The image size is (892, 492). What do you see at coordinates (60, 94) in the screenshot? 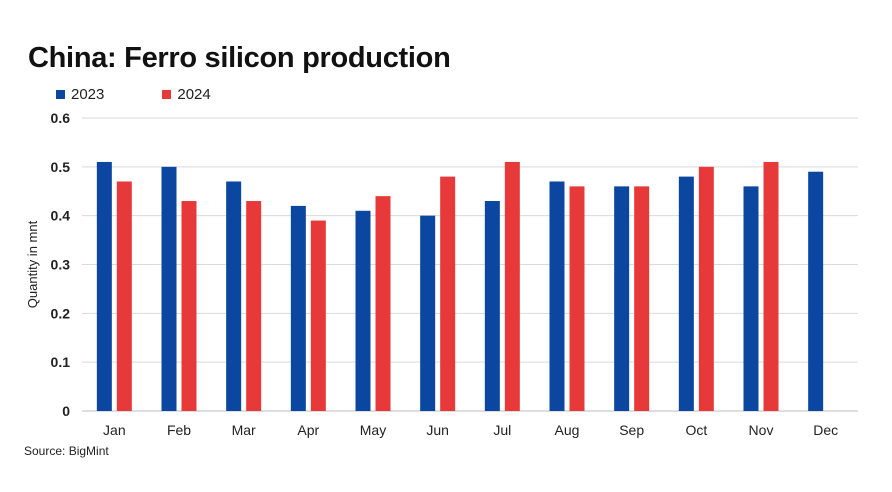
I see `legend-swatch-2023` at bounding box center [60, 94].